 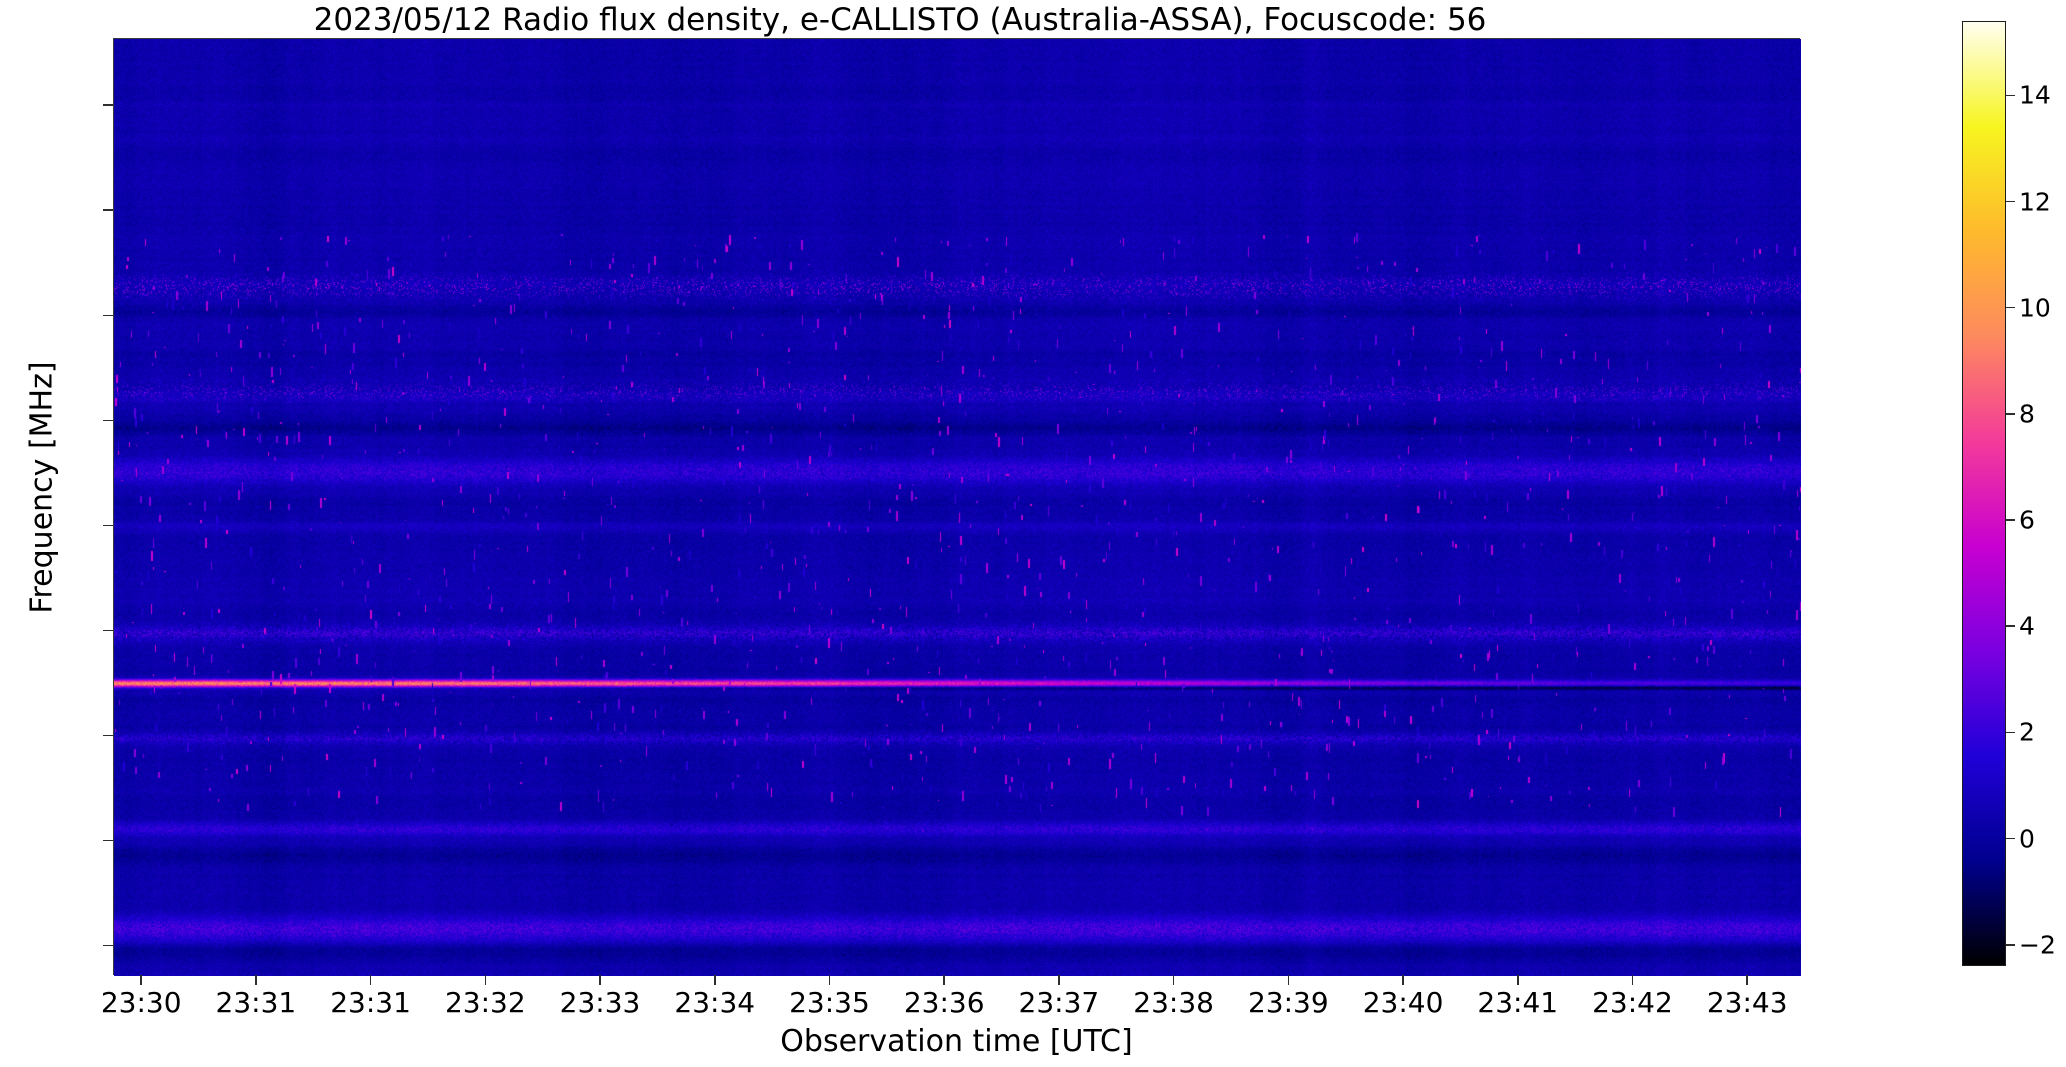 I want to click on x-tick-label: 23:36, so click(x=944, y=1002).